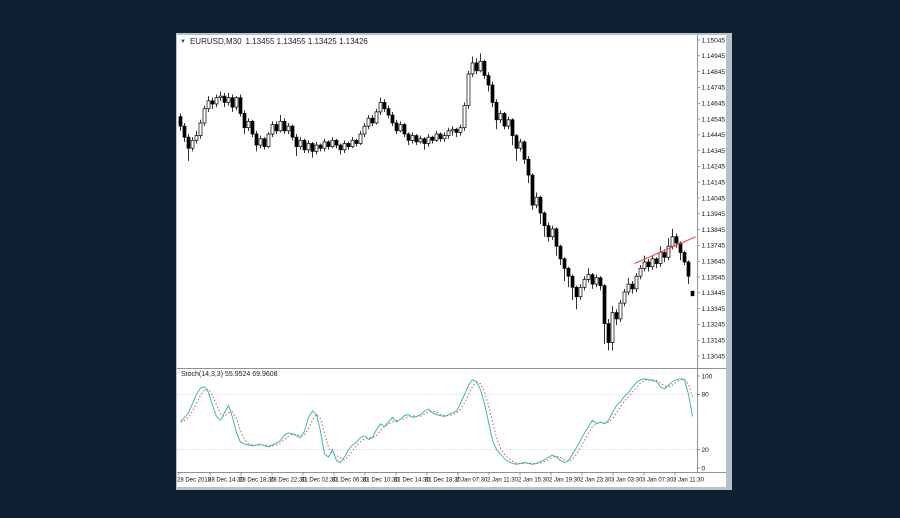 This screenshot has height=518, width=900. Describe the element at coordinates (714, 356) in the screenshot. I see `price-label: 1.13045` at that location.